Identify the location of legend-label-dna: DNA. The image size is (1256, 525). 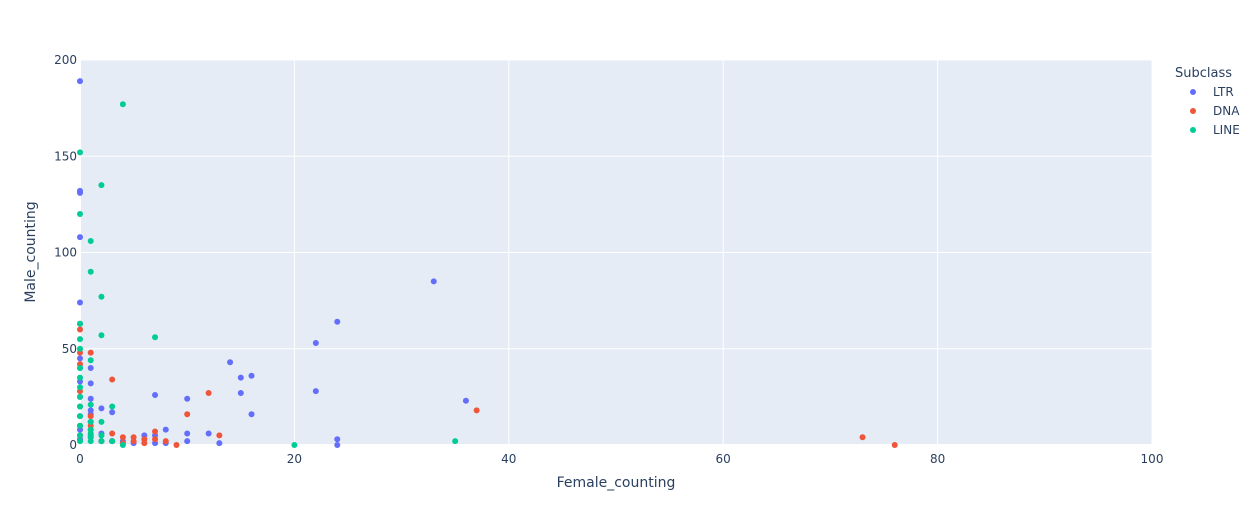
(1226, 111).